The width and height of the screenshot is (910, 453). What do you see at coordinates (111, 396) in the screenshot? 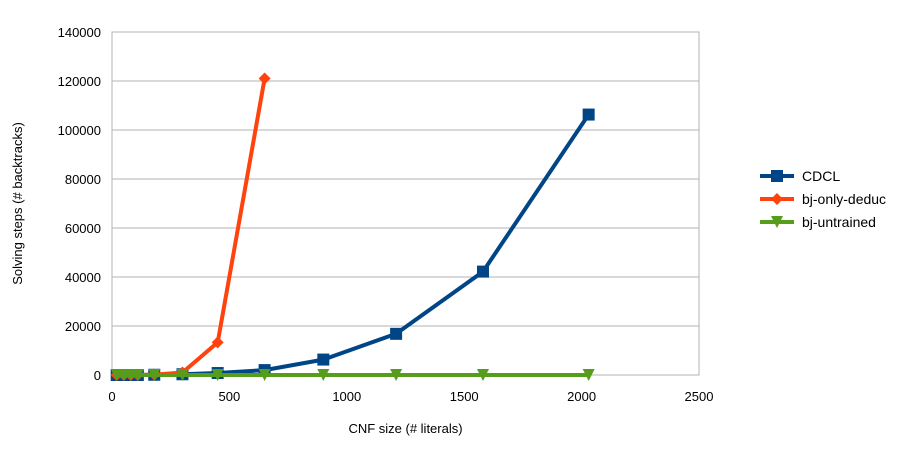
I see `x-tick-label: 0` at bounding box center [111, 396].